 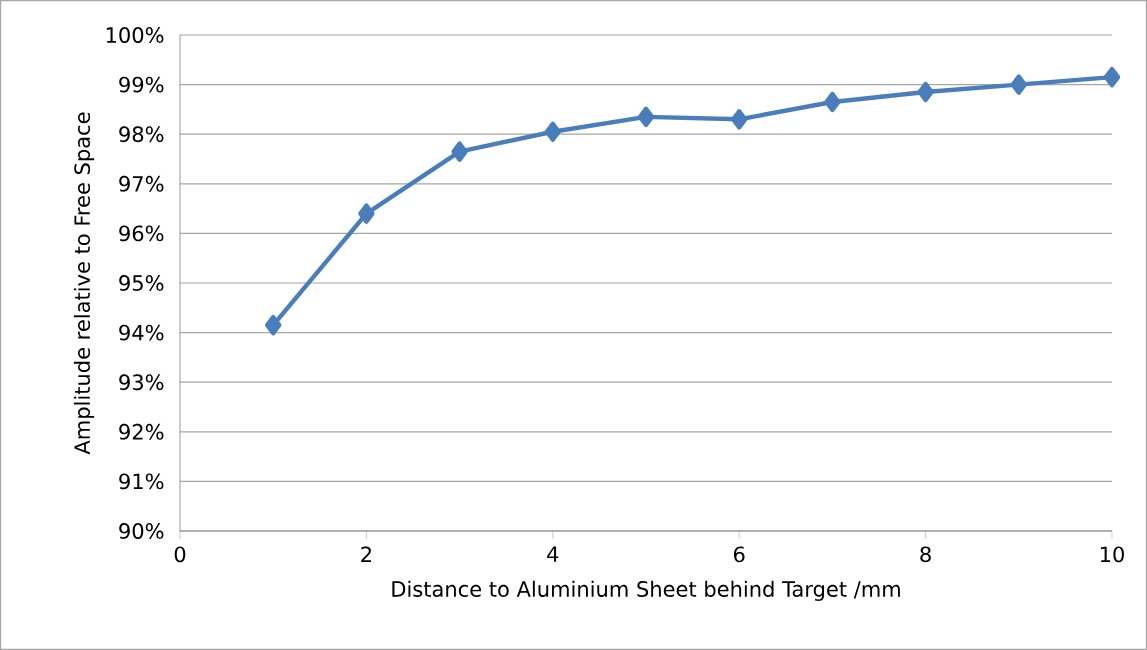 I want to click on y-tick-label: 91%, so click(x=141, y=481).